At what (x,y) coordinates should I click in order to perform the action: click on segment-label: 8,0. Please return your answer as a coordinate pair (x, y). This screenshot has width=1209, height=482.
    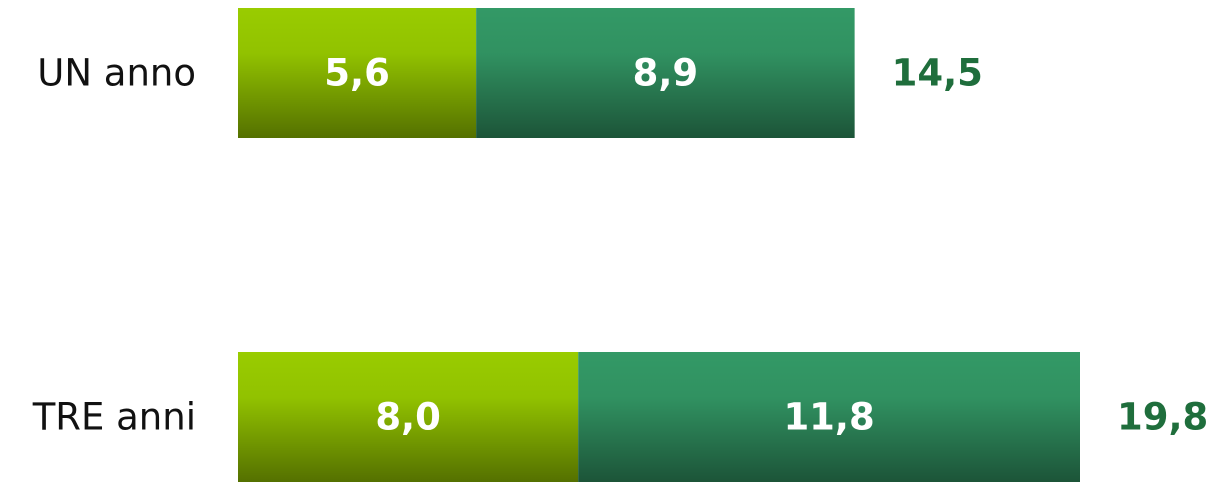
    Looking at the image, I should click on (408, 417).